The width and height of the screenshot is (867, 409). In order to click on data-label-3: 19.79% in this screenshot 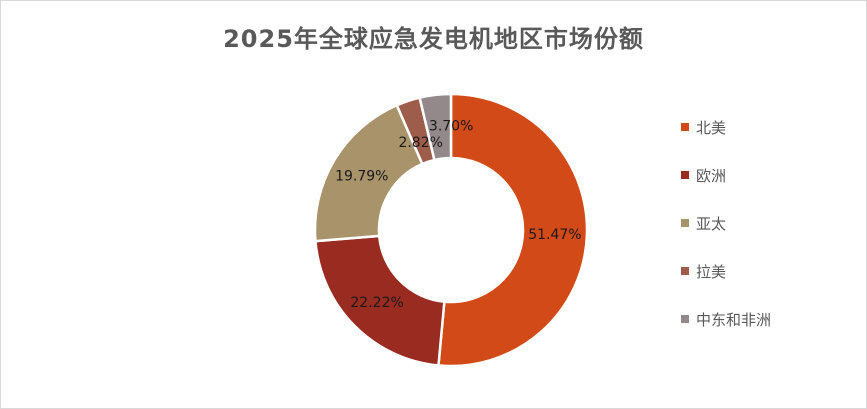, I will do `click(361, 177)`.